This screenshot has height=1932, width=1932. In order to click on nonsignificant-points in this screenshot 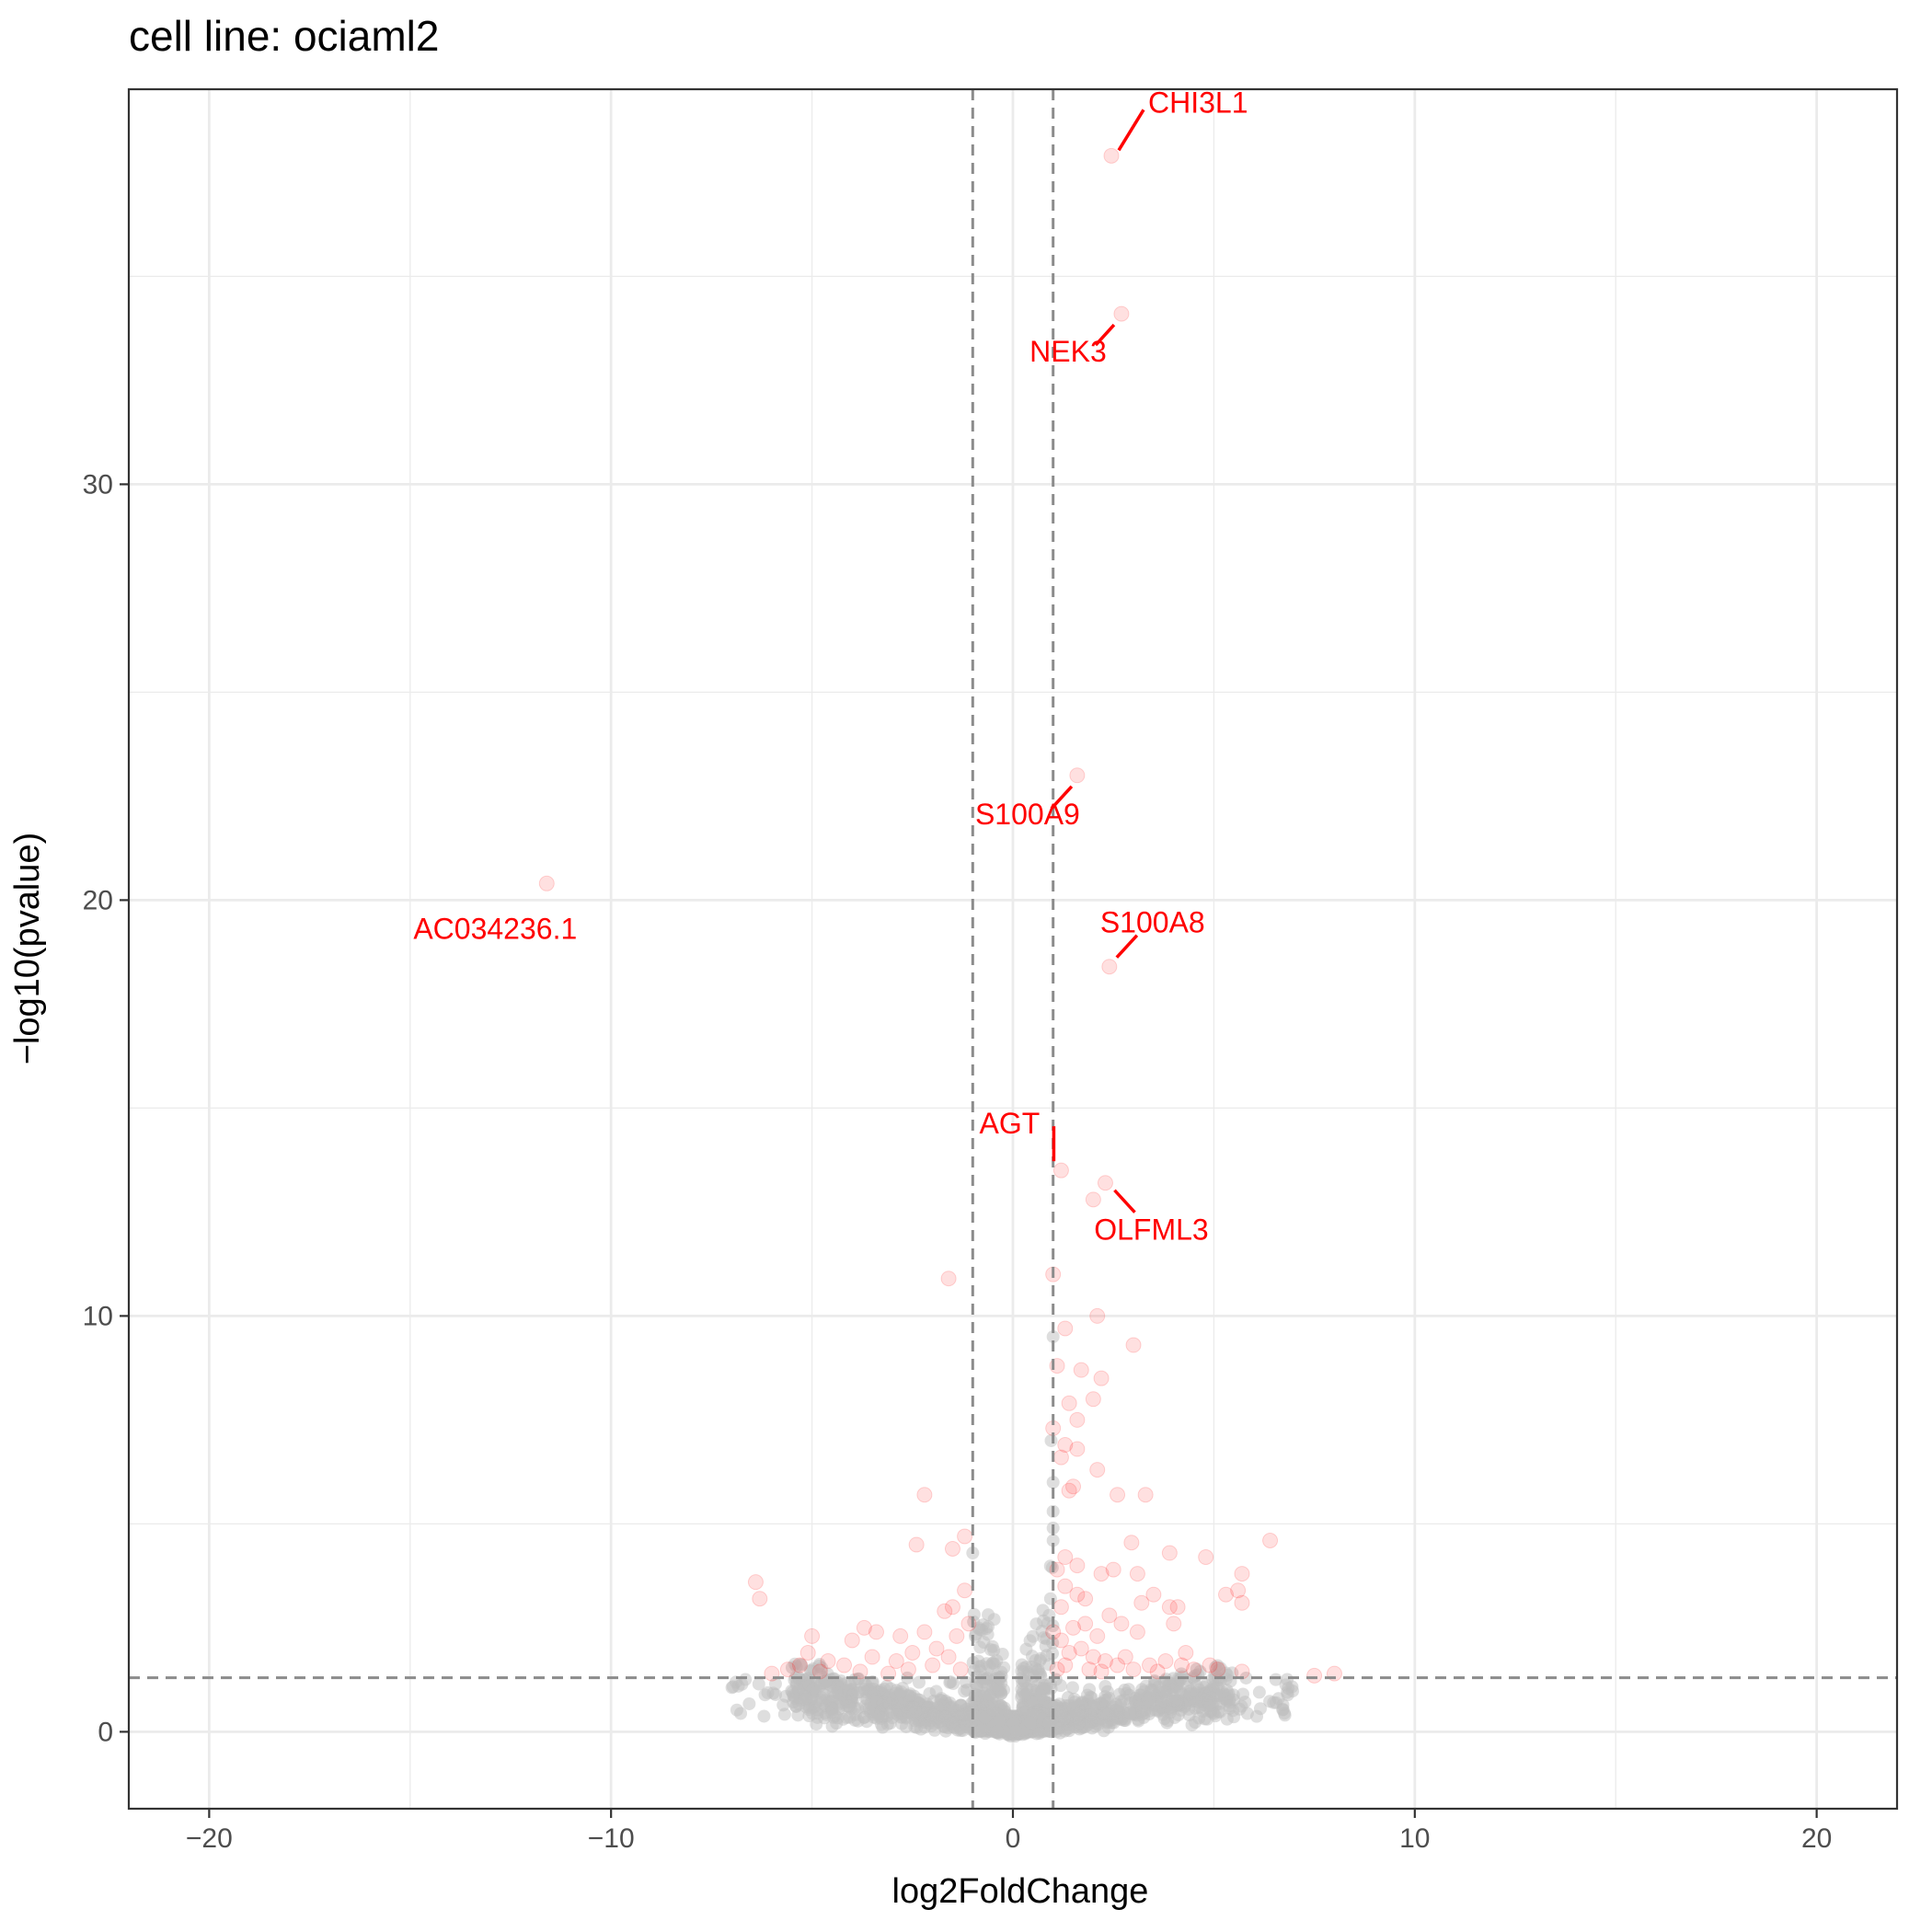, I will do `click(1012, 1536)`.